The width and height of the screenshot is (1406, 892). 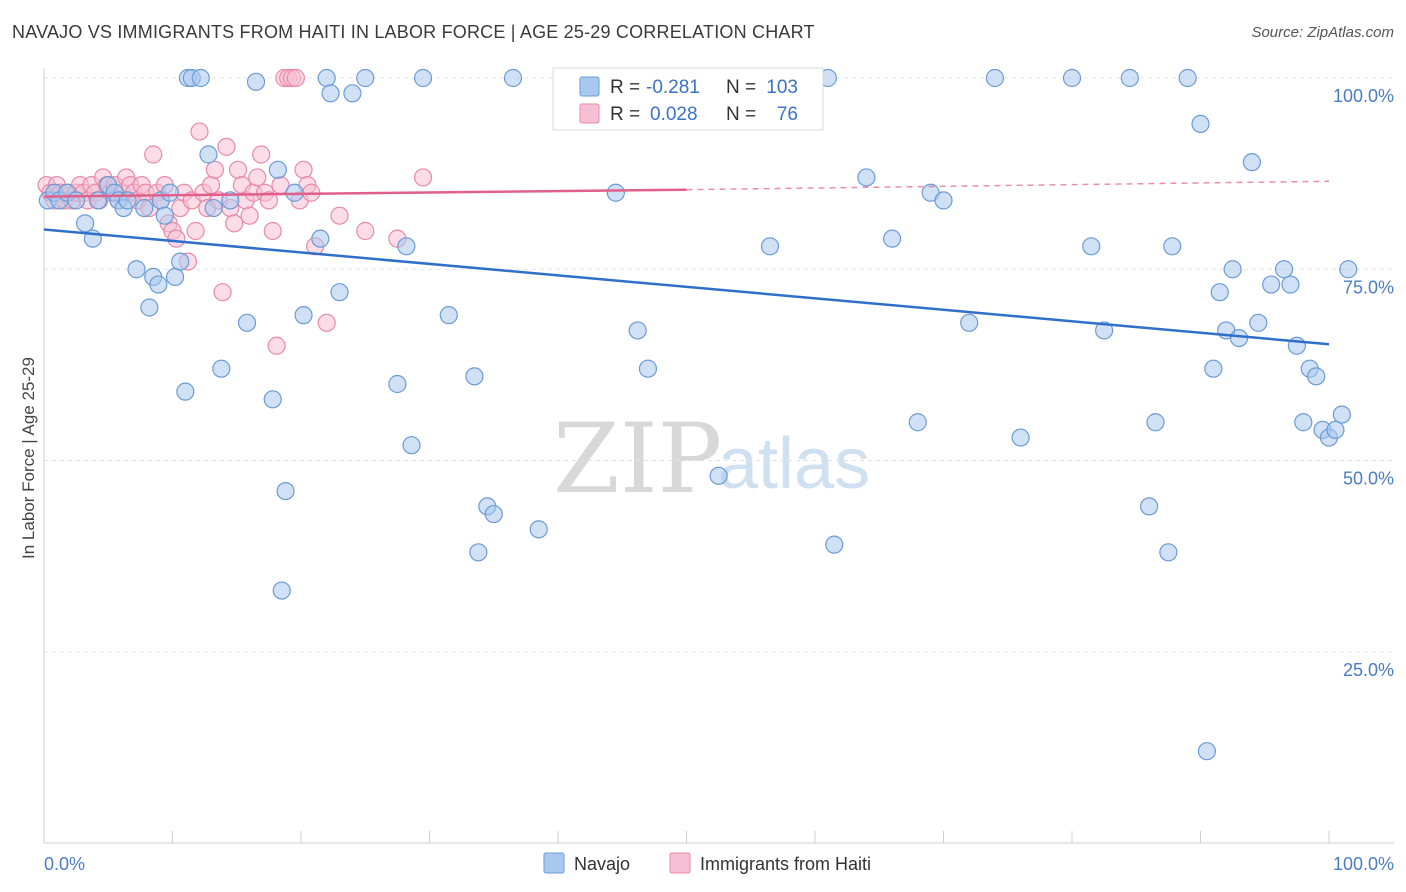 What do you see at coordinates (365, 193) in the screenshot?
I see `haiti-trend-line` at bounding box center [365, 193].